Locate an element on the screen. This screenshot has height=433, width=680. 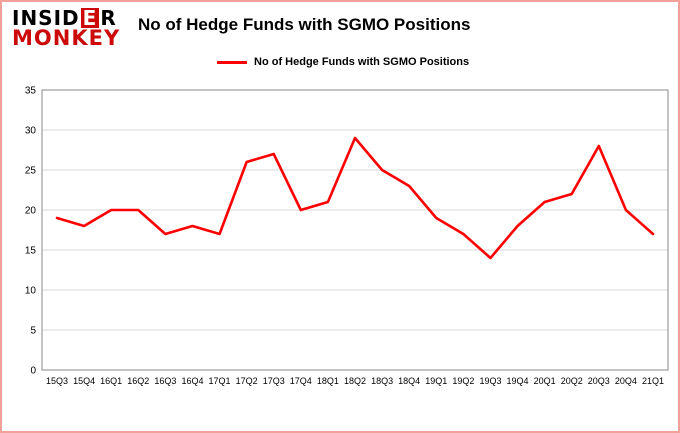
insider-monkey-logo: INSID E R MONKEY is located at coordinates (66, 29).